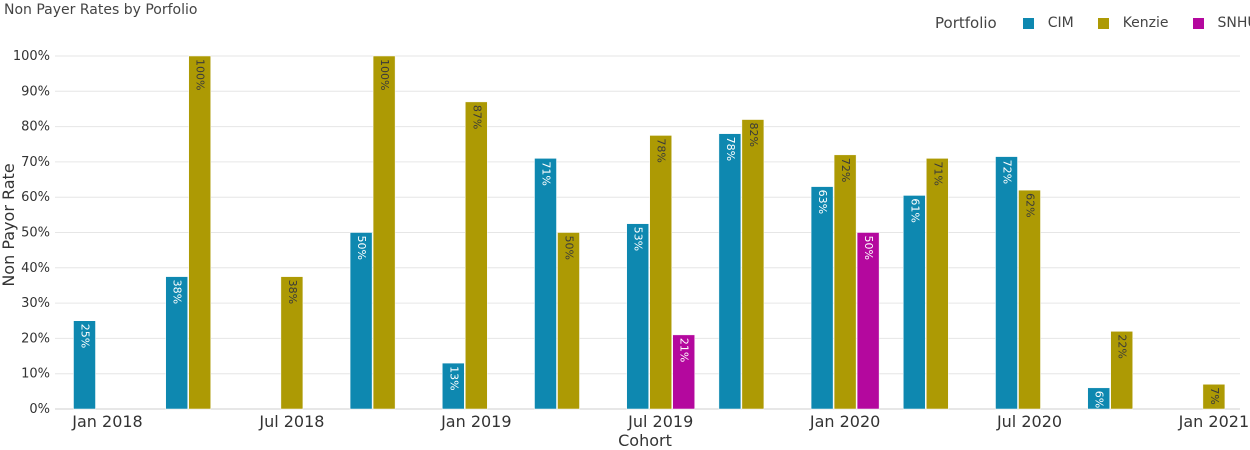 The width and height of the screenshot is (1250, 450). Describe the element at coordinates (35, 303) in the screenshot. I see `y-tick-label: 30%` at that location.